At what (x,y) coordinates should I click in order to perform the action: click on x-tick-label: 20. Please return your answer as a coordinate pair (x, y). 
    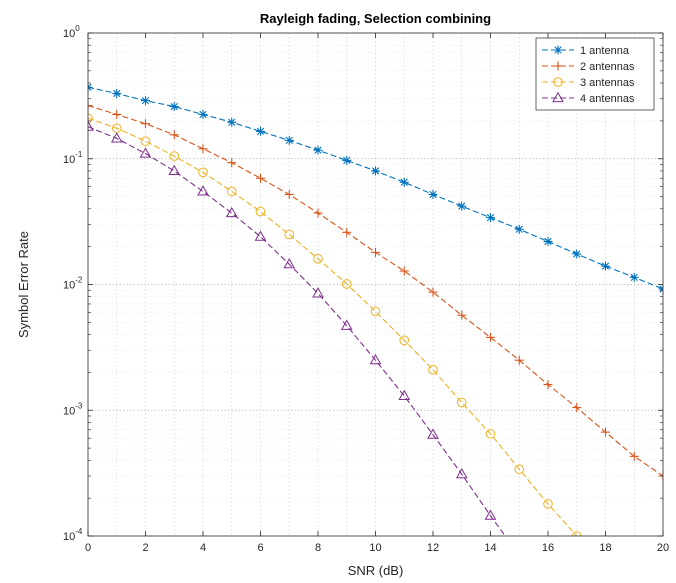
    Looking at the image, I should click on (663, 548).